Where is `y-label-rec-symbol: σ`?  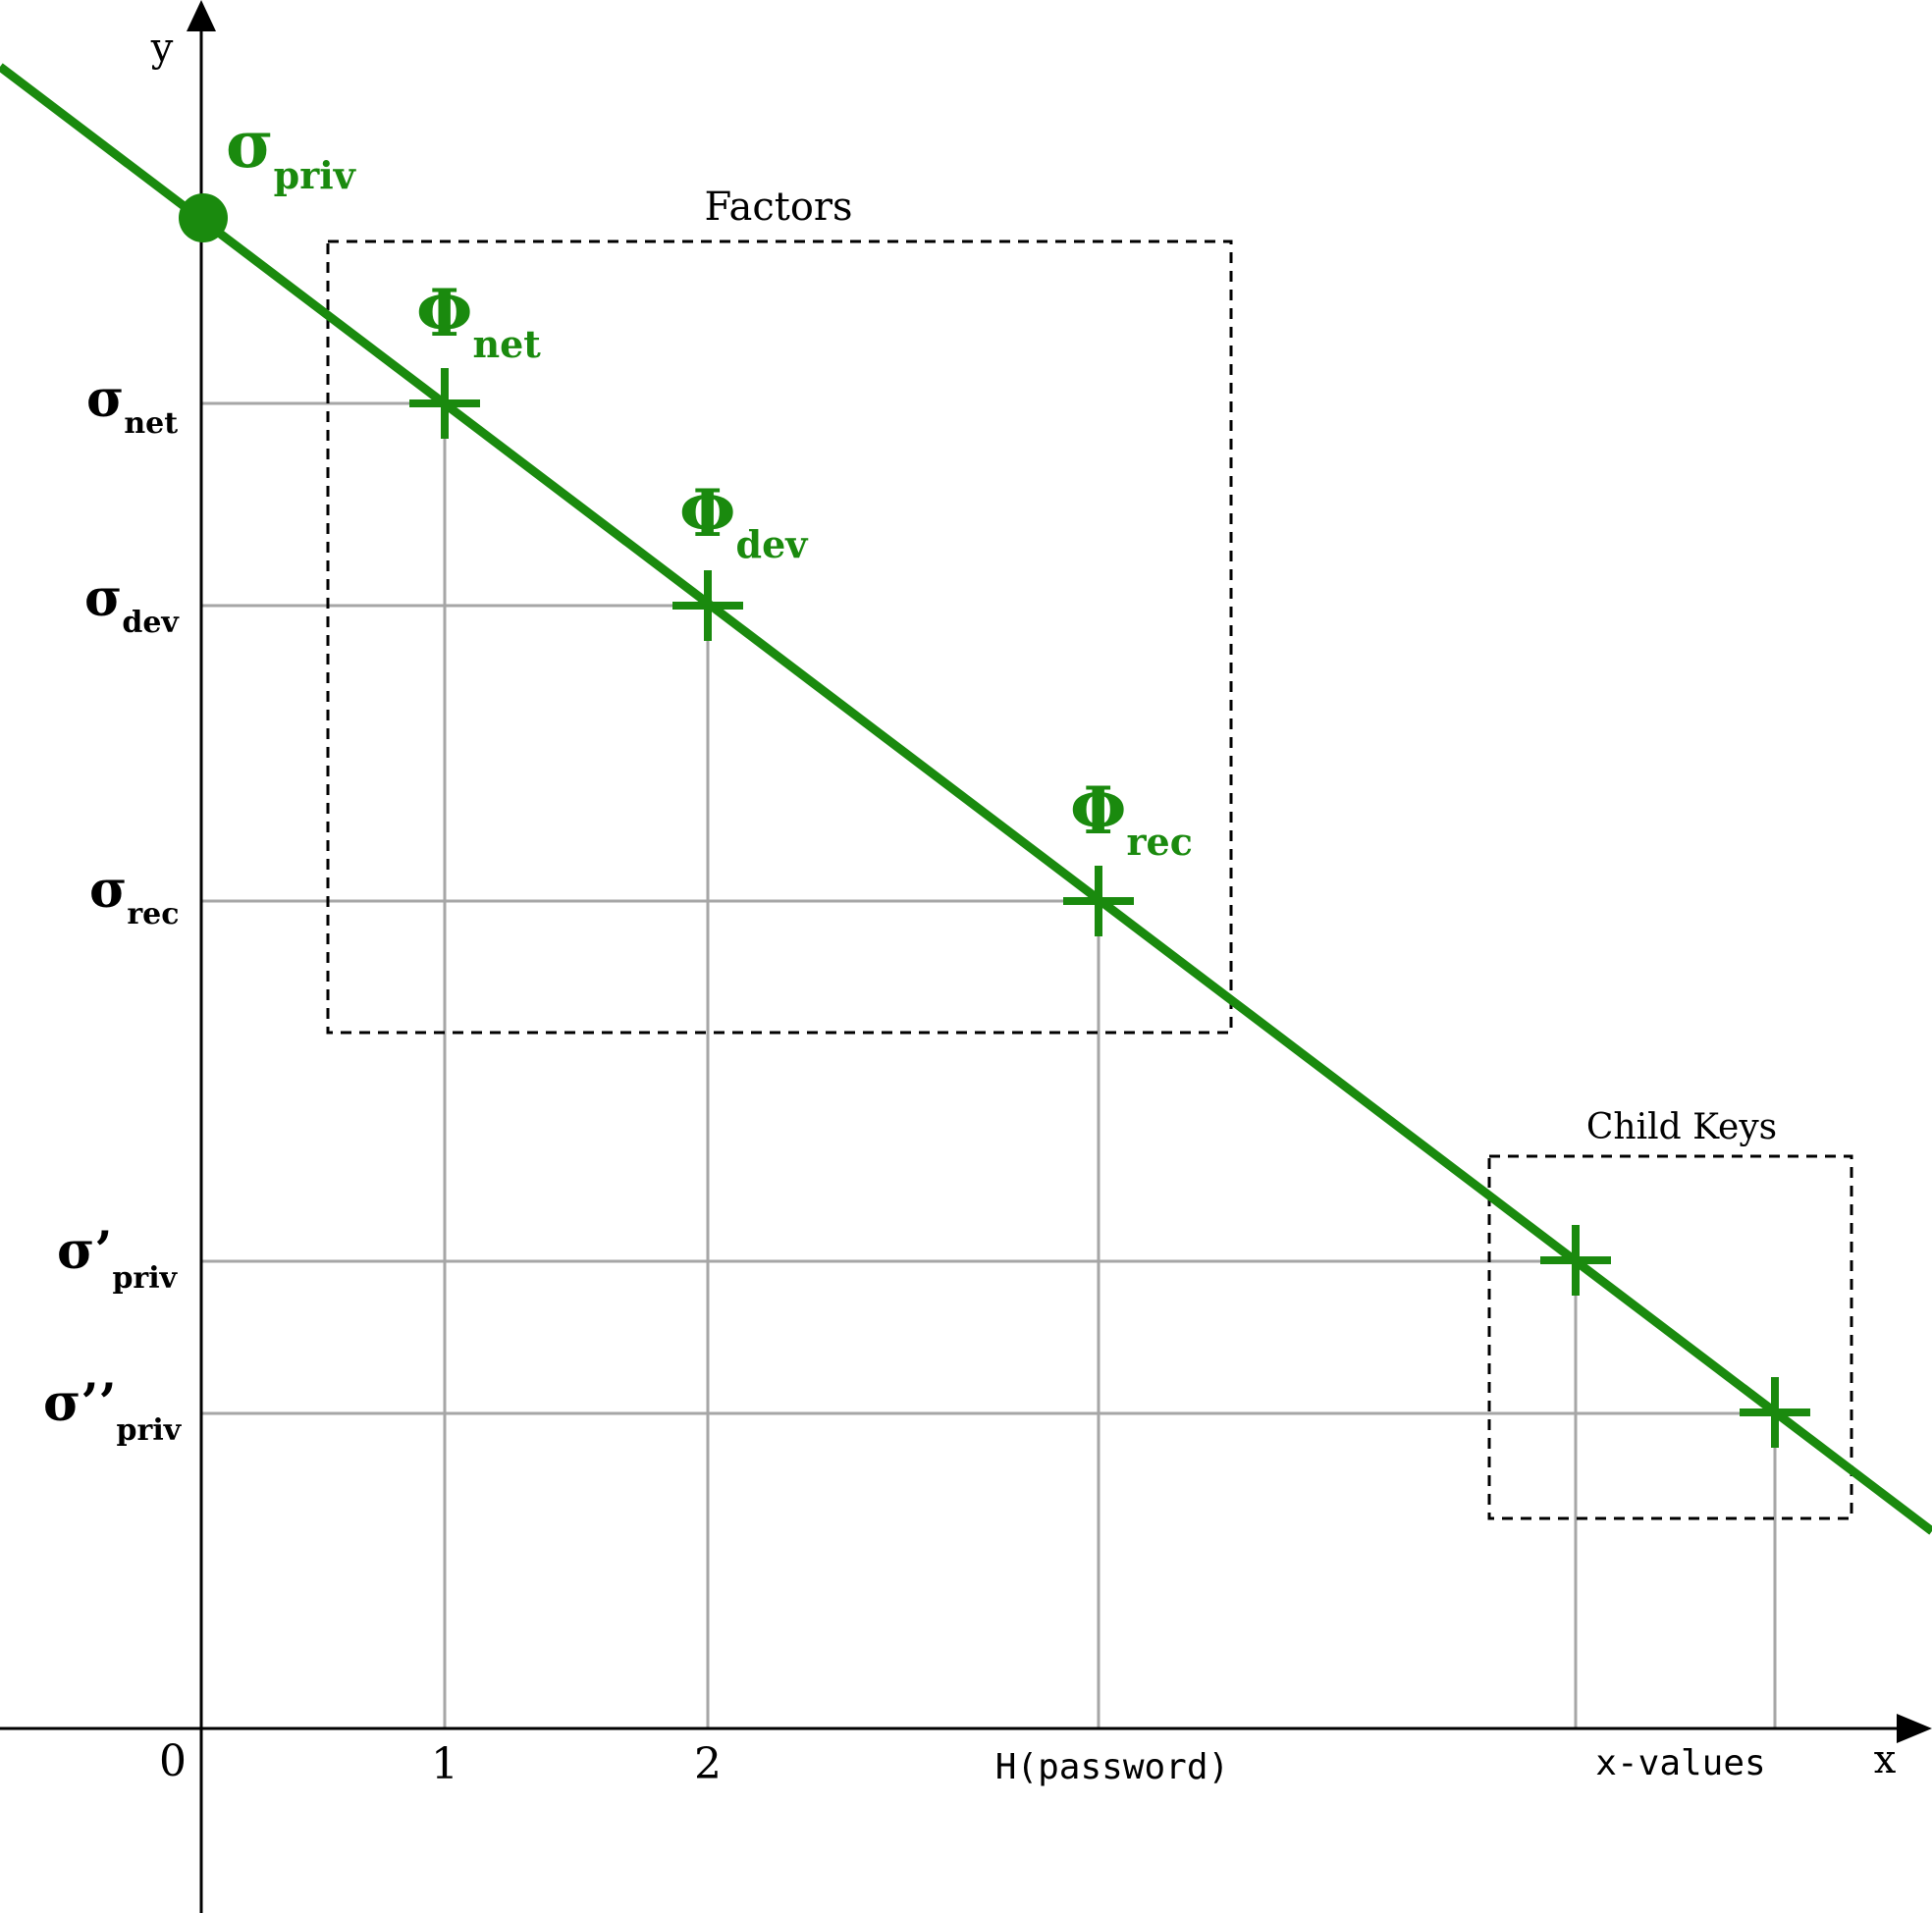
y-label-rec-symbol: σ is located at coordinates (108, 890).